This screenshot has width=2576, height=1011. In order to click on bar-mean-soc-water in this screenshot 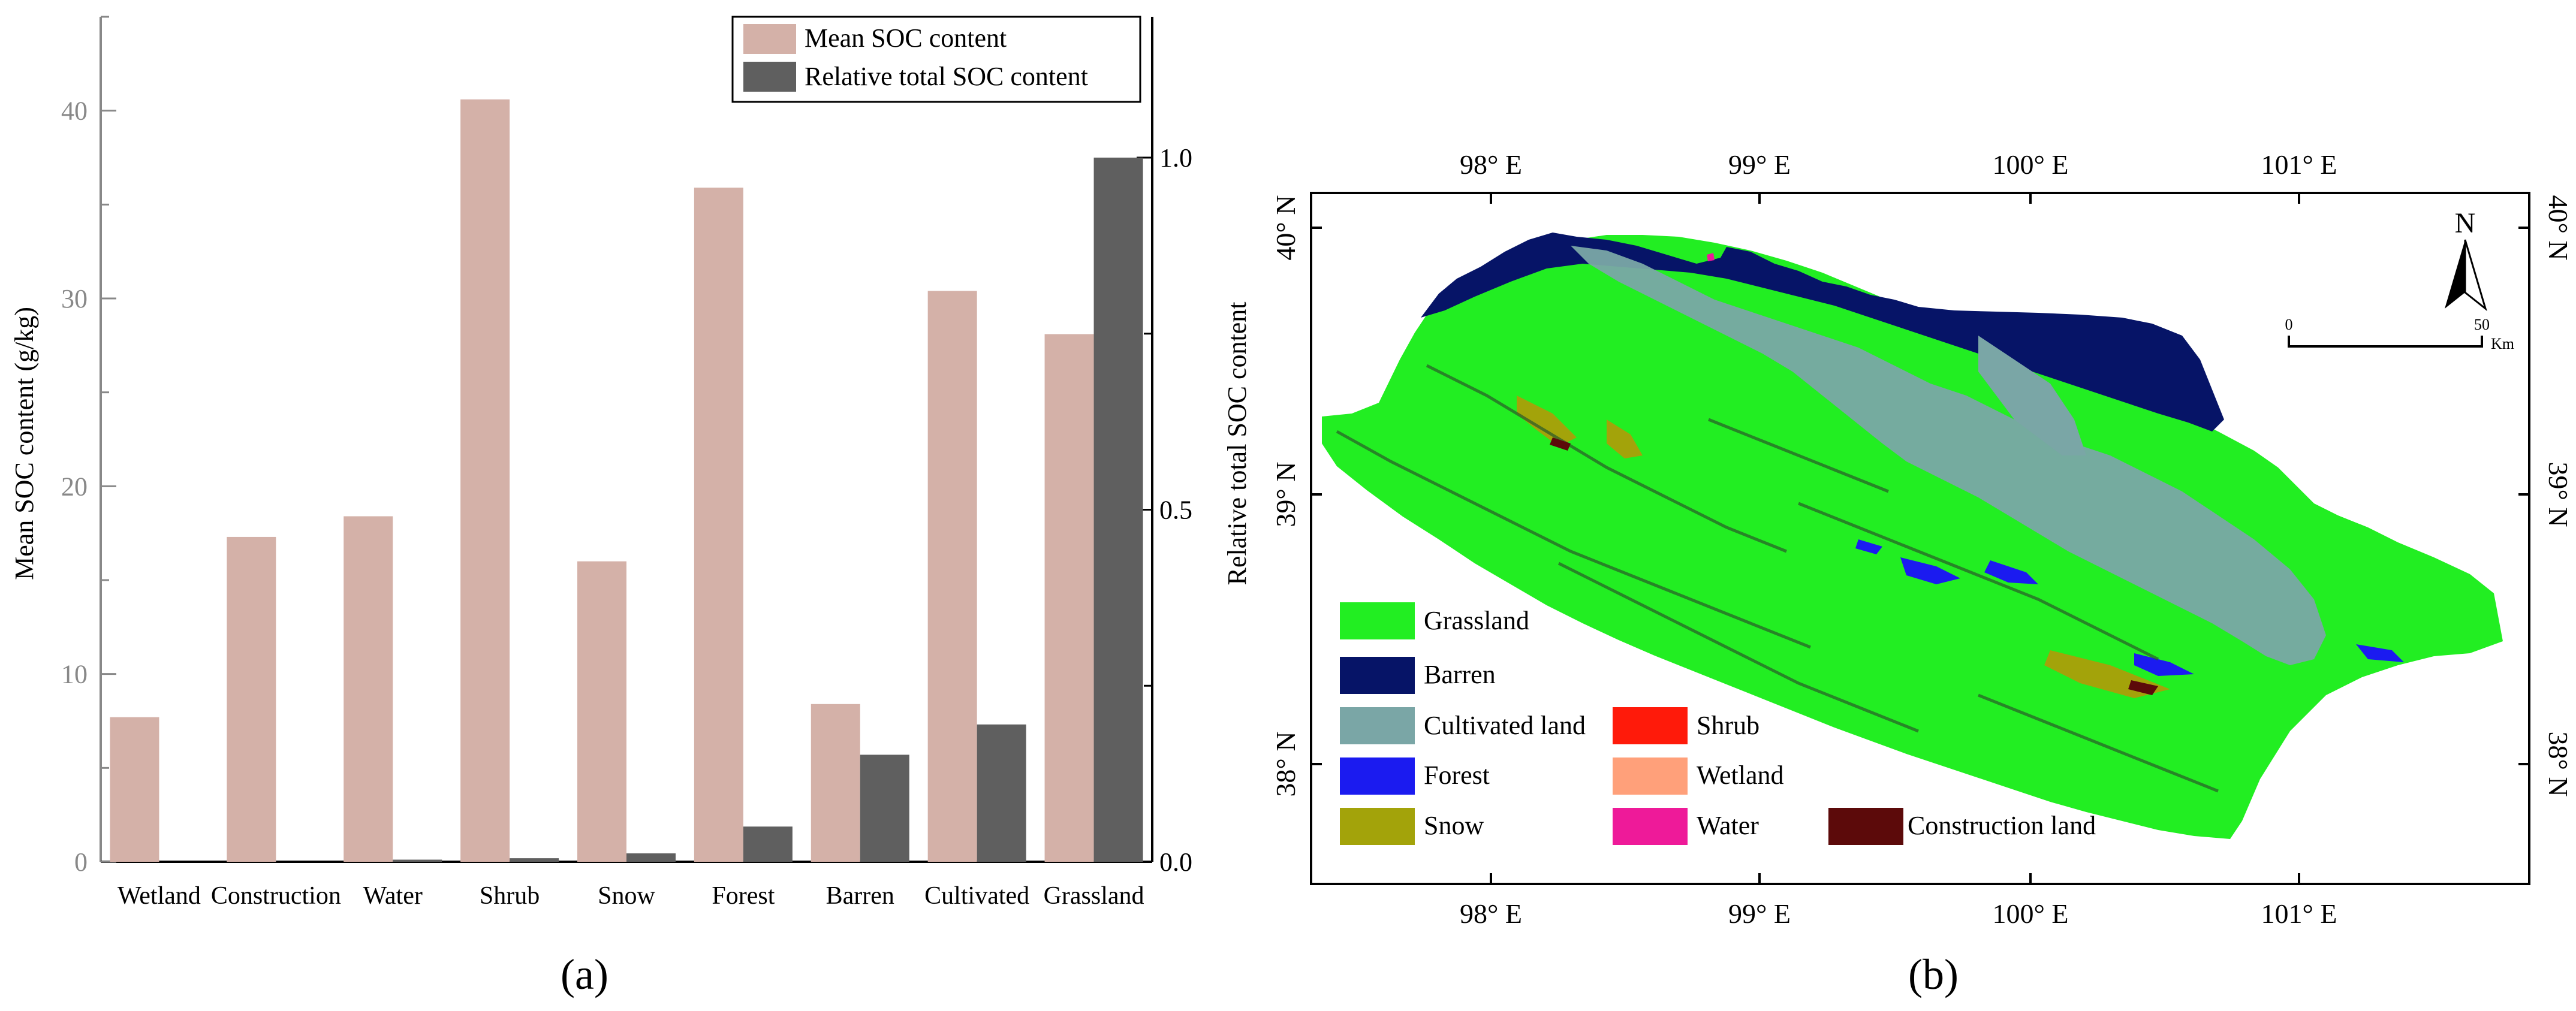, I will do `click(368, 689)`.